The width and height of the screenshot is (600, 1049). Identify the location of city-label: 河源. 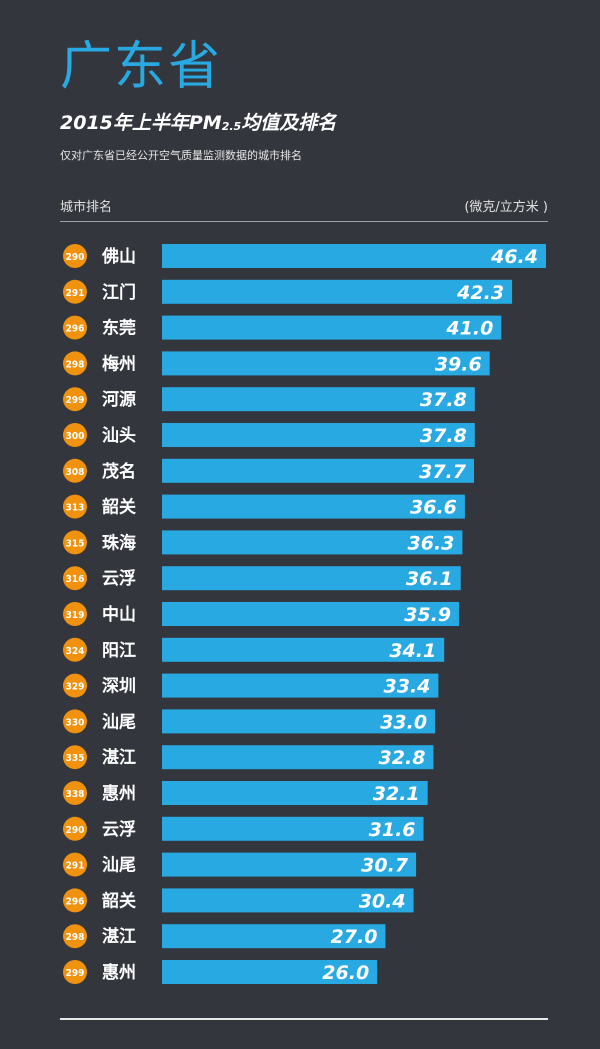
(119, 399).